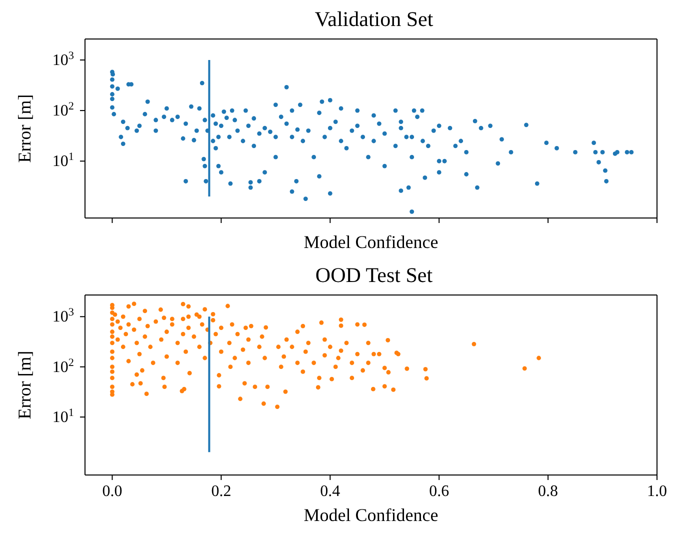 This screenshot has width=678, height=544. I want to click on x-tick-label: 0.4, so click(330, 491).